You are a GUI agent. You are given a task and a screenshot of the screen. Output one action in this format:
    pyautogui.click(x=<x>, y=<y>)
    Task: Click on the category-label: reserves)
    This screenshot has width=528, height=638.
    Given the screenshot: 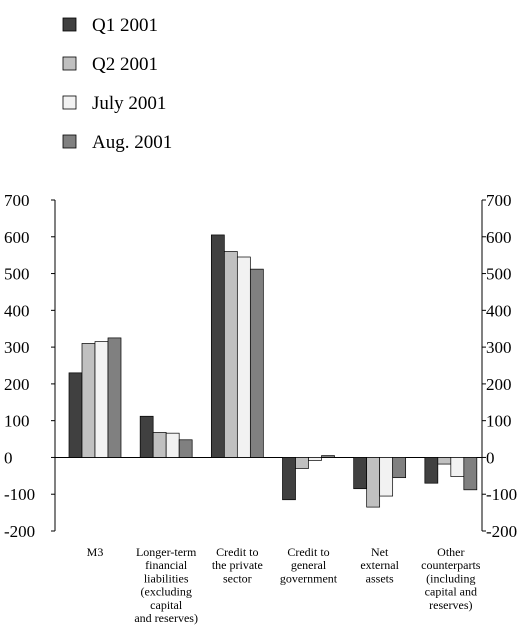 What is the action you would take?
    pyautogui.click(x=450, y=605)
    